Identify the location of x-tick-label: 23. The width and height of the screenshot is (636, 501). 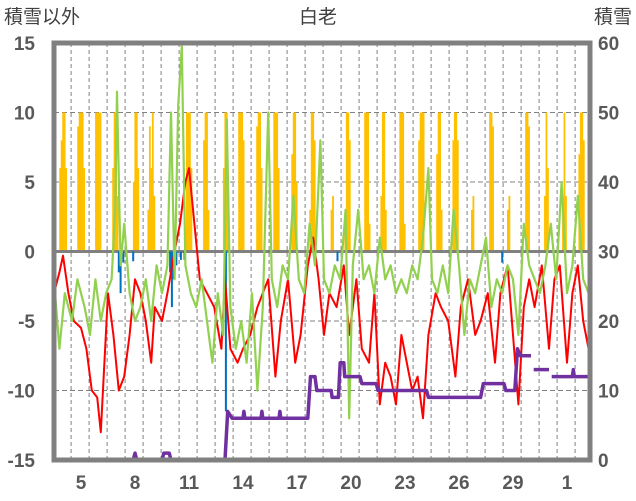
(404, 483).